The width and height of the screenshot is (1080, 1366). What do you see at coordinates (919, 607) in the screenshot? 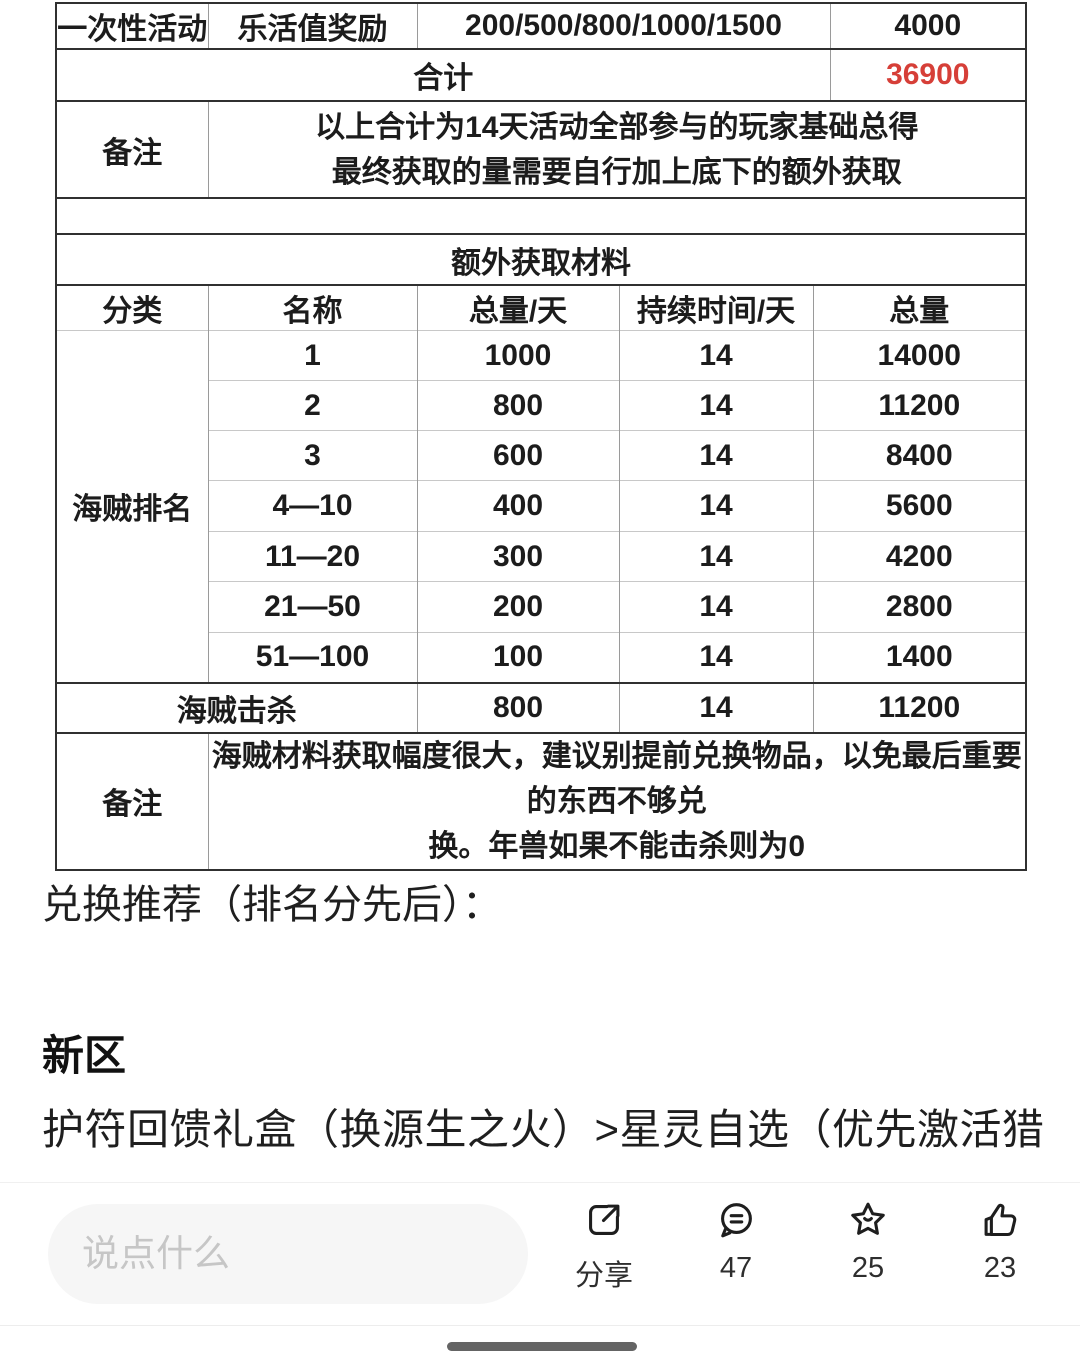
I see `cell: 2800` at bounding box center [919, 607].